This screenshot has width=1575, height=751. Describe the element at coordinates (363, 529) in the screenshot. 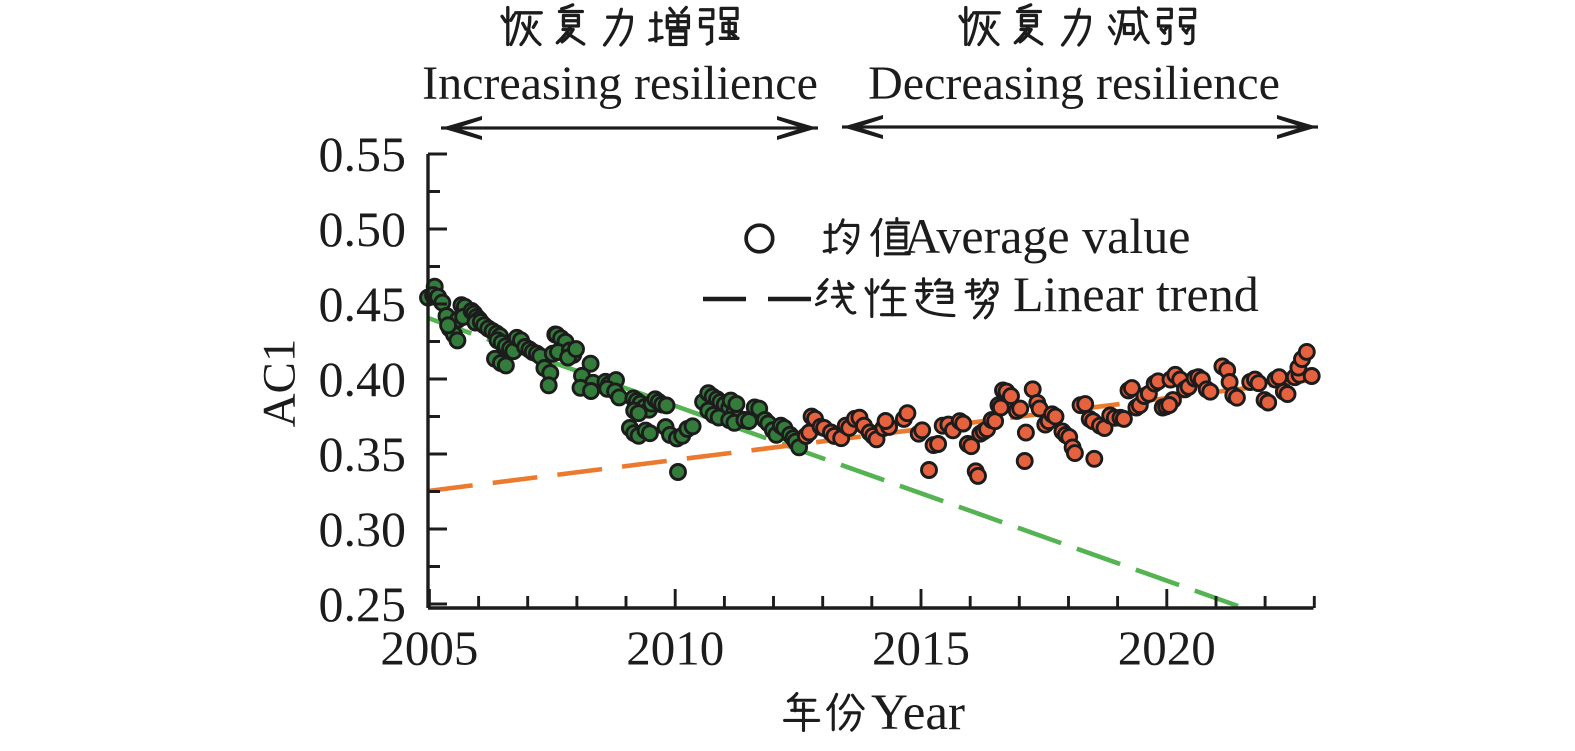

I see `svg-text: 0.30` at that location.